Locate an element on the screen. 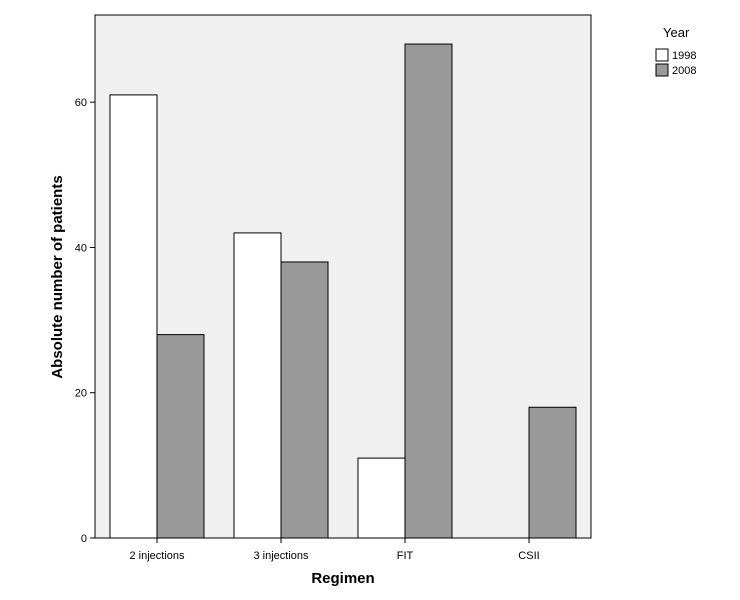  y-axis-title: Absolute number of patients is located at coordinates (57, 276).